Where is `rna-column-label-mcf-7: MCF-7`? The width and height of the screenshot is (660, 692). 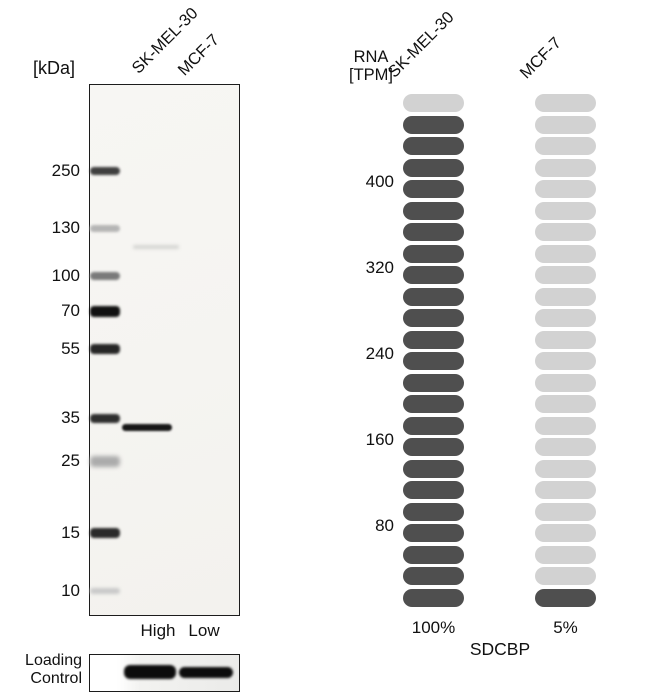
rna-column-label-mcf-7: MCF-7 is located at coordinates (540, 58).